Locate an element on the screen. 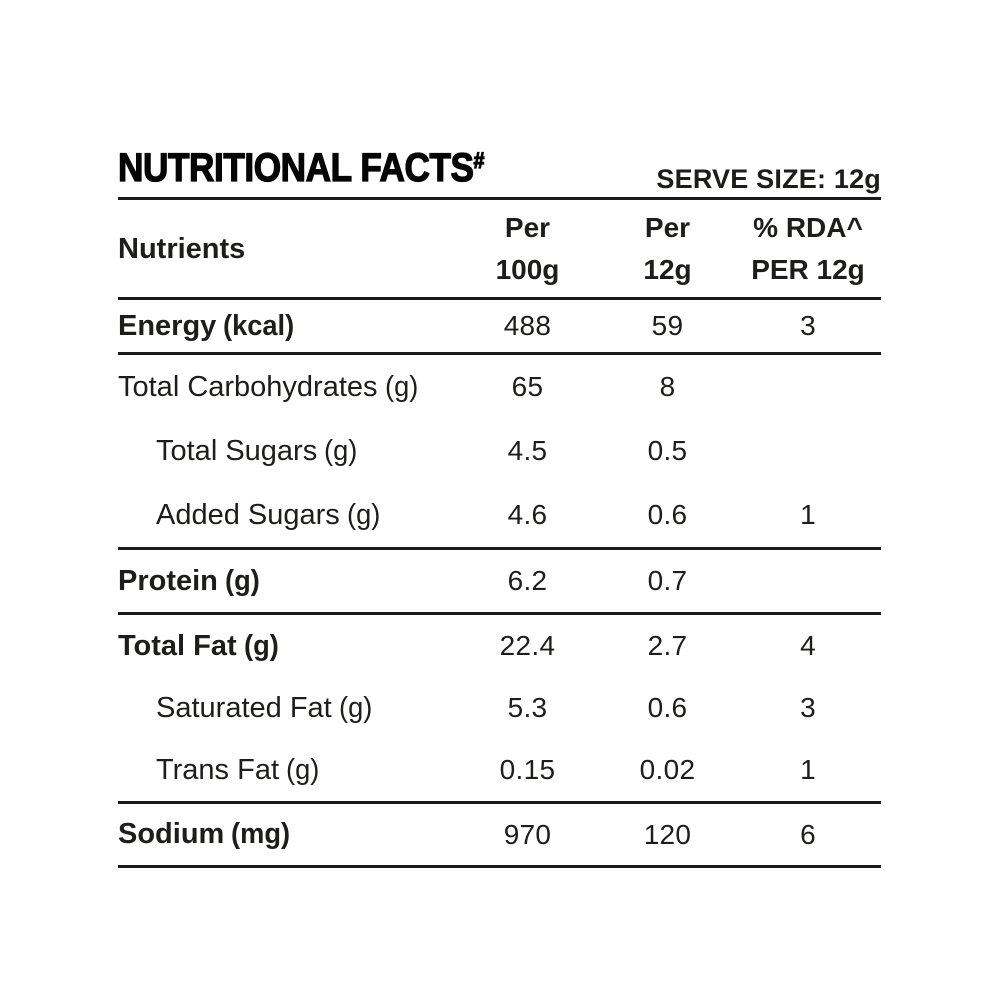 The height and width of the screenshot is (1000, 1000). value-per-12g: 0.02 is located at coordinates (667, 769).